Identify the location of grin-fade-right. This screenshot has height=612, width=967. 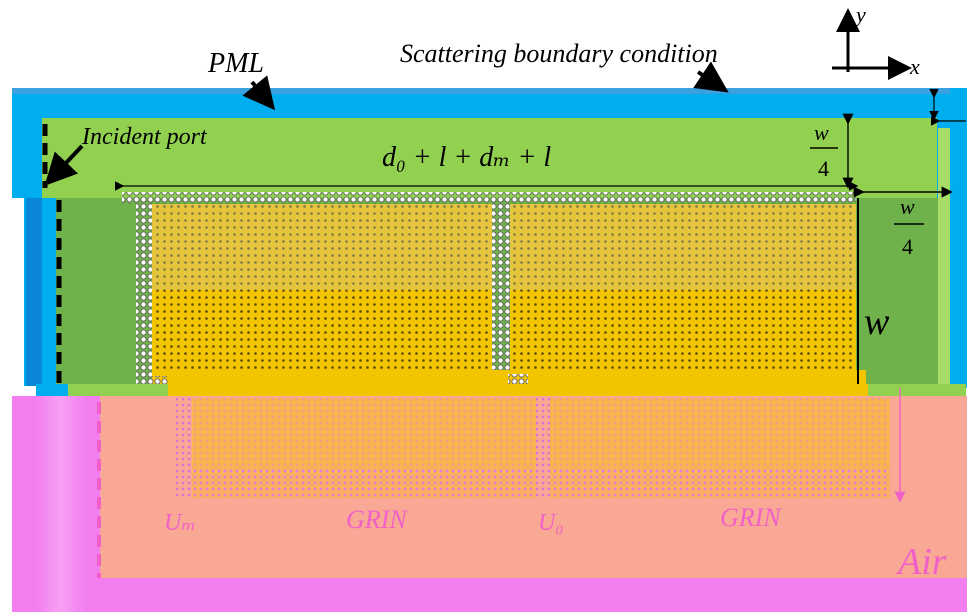
(720, 433).